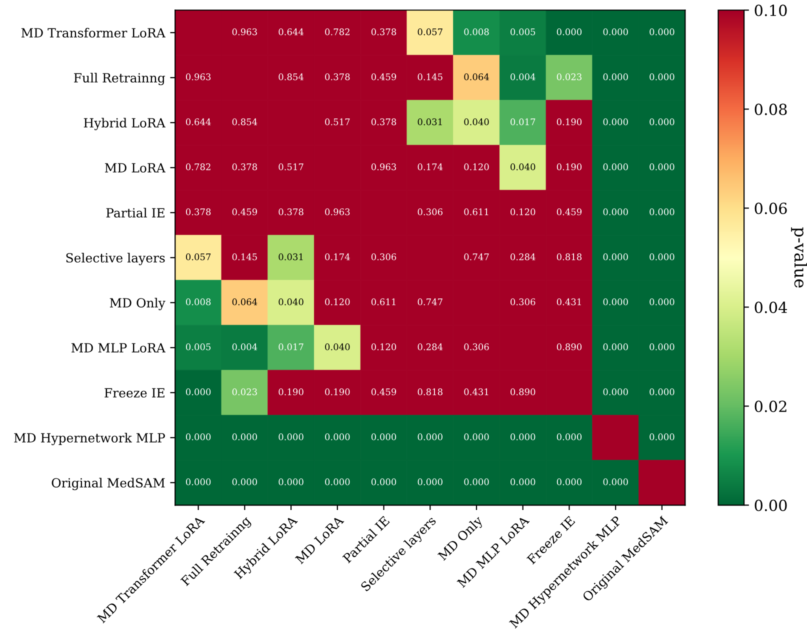  Describe the element at coordinates (120, 79) in the screenshot. I see `y-tick-label: Full Retrainng` at that location.